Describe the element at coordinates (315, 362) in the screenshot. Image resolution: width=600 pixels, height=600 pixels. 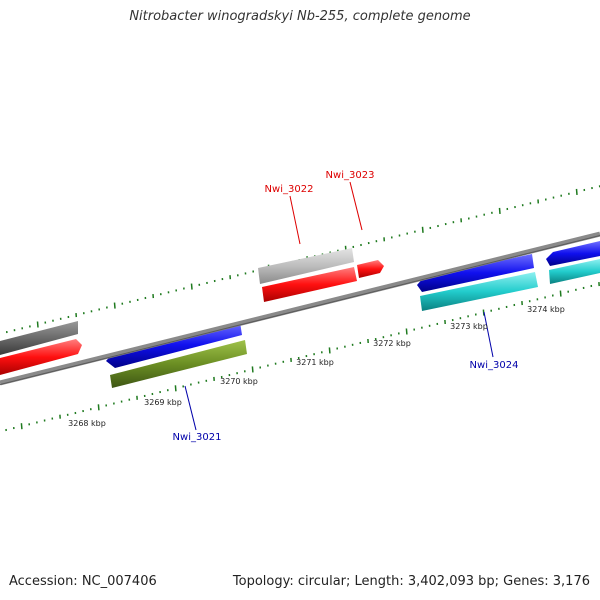
I see `scale-label: 3271 kbp` at that location.